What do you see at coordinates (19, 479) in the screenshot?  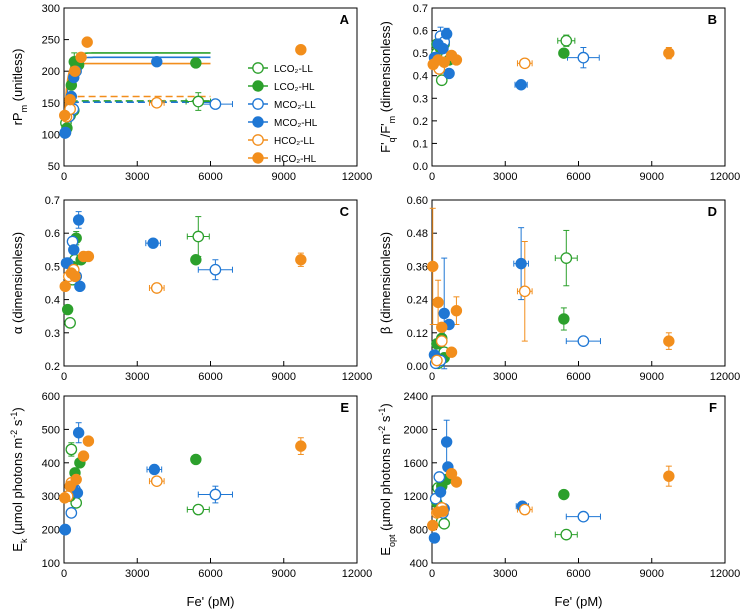 I see `y-axis-label: Ek (µmol photons m-2 s-1)` at bounding box center [19, 479].